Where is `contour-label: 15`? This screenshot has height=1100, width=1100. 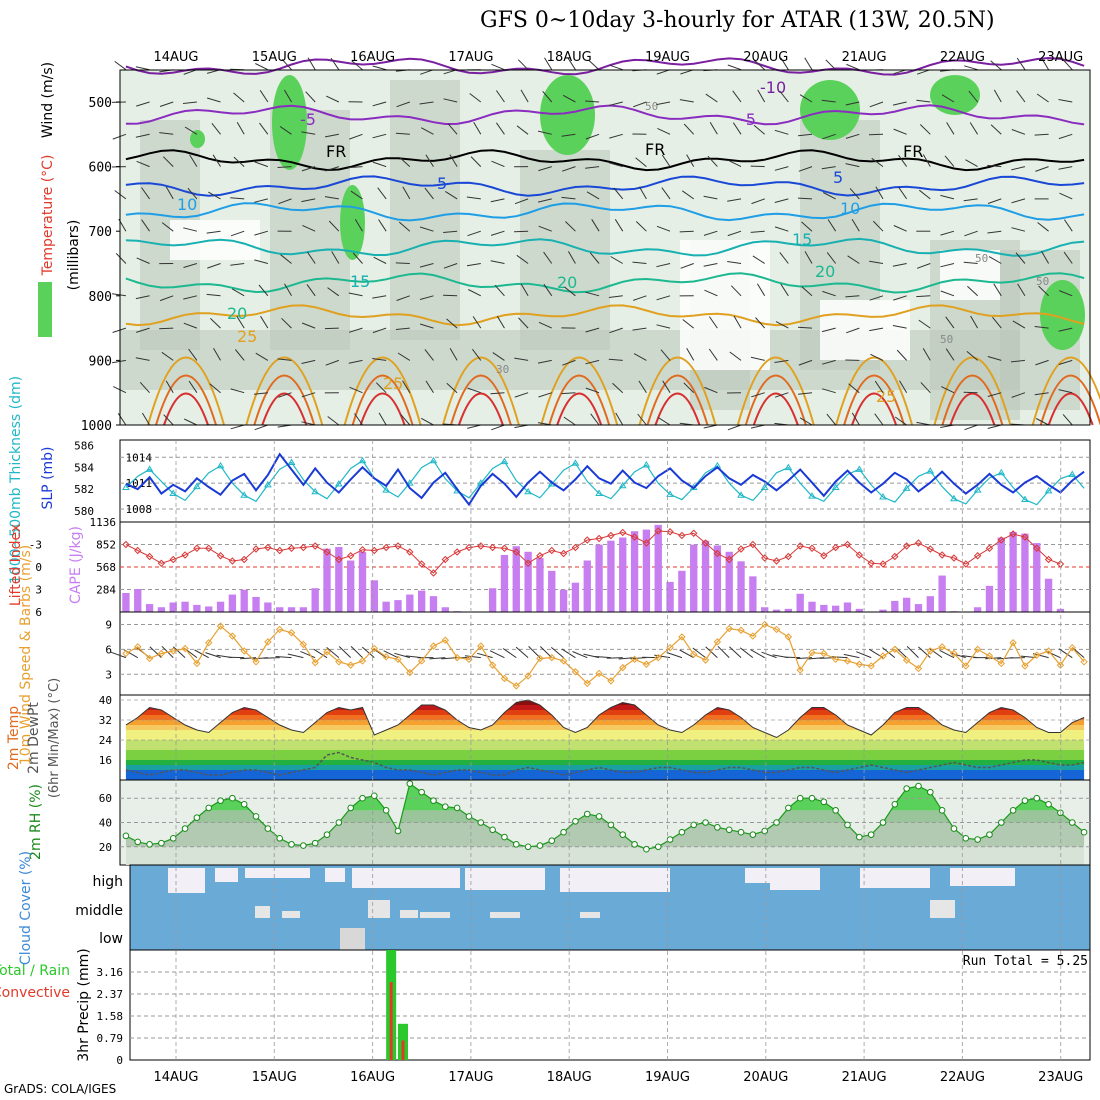
contour-label: 15 is located at coordinates (802, 239).